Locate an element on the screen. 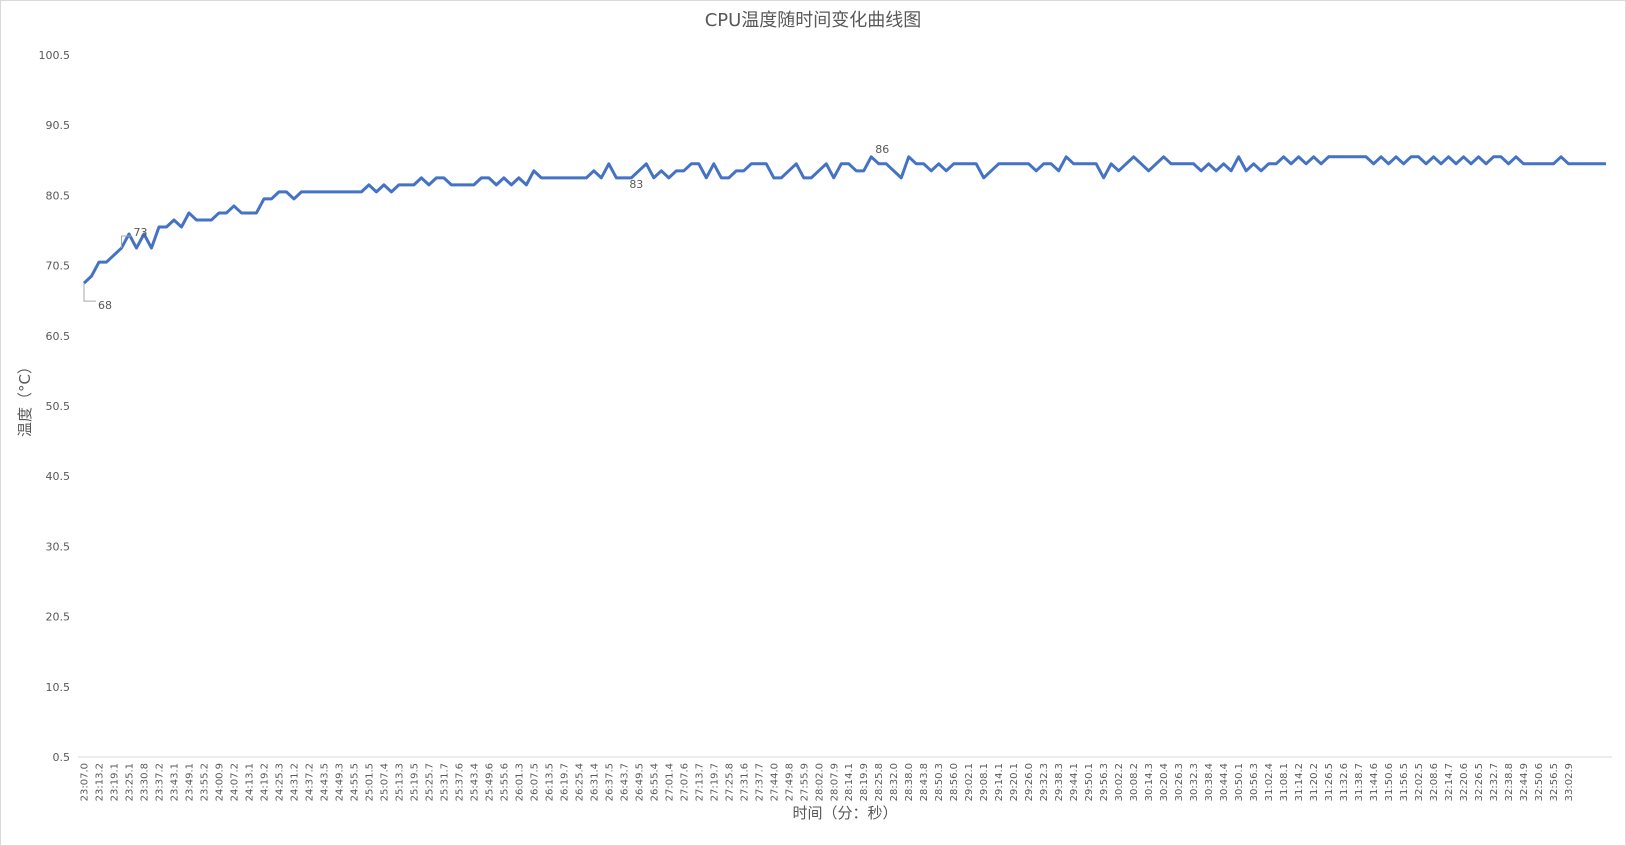  data-label: 86 is located at coordinates (882, 149).